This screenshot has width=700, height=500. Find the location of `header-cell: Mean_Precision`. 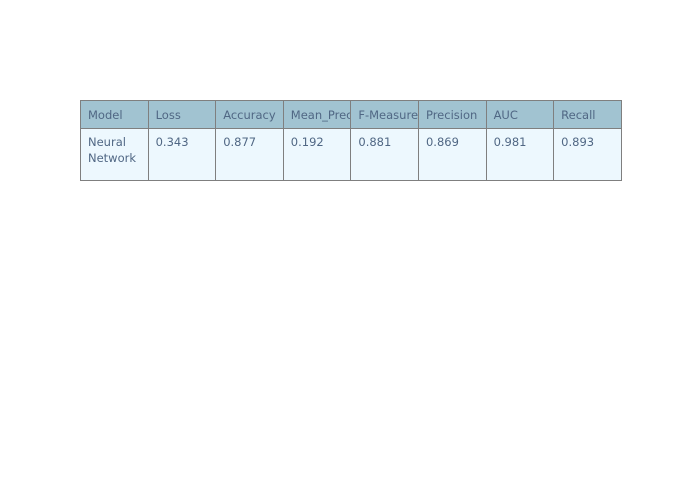

header-cell: Mean_Precision is located at coordinates (317, 114).